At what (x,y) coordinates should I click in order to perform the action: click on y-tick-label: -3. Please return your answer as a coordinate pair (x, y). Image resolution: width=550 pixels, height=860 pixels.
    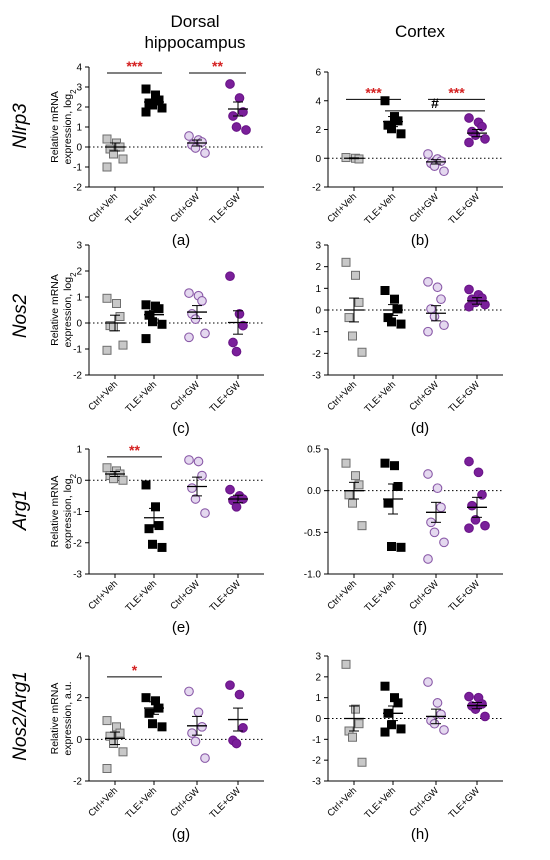
    Looking at the image, I should click on (316, 376).